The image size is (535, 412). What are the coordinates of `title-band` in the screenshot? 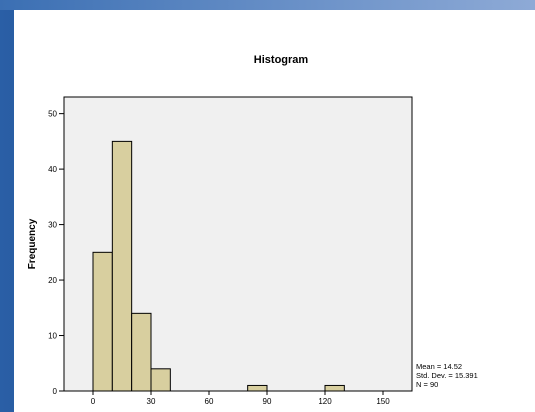 It's located at (267, 5).